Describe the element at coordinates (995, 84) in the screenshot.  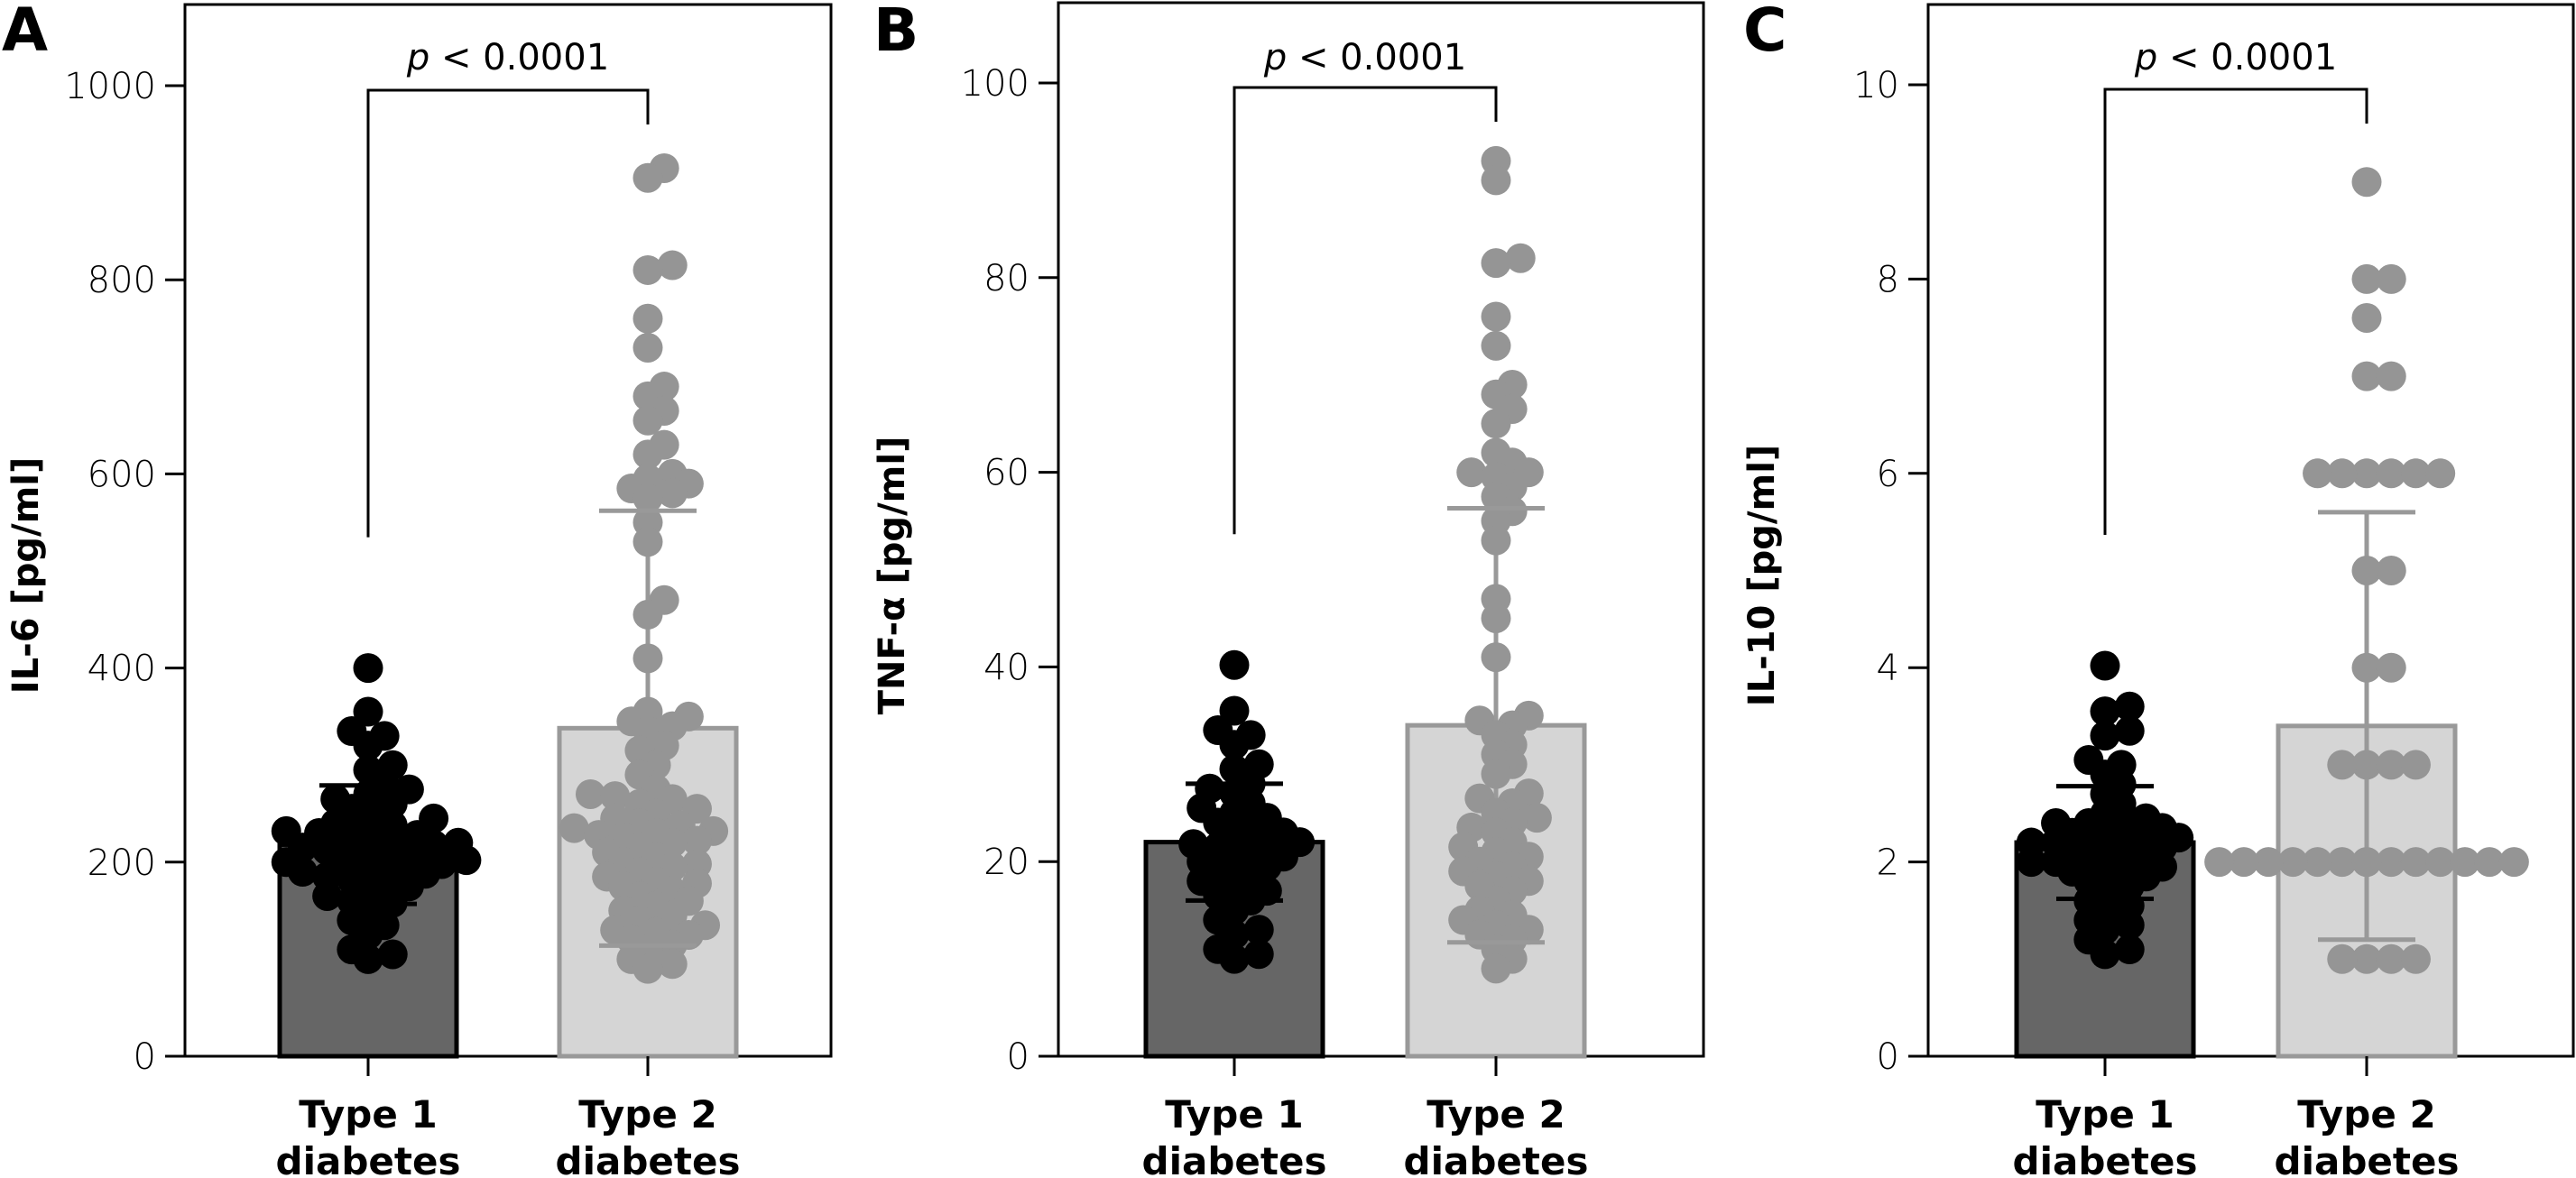
I see `y-tick-label: 100` at that location.